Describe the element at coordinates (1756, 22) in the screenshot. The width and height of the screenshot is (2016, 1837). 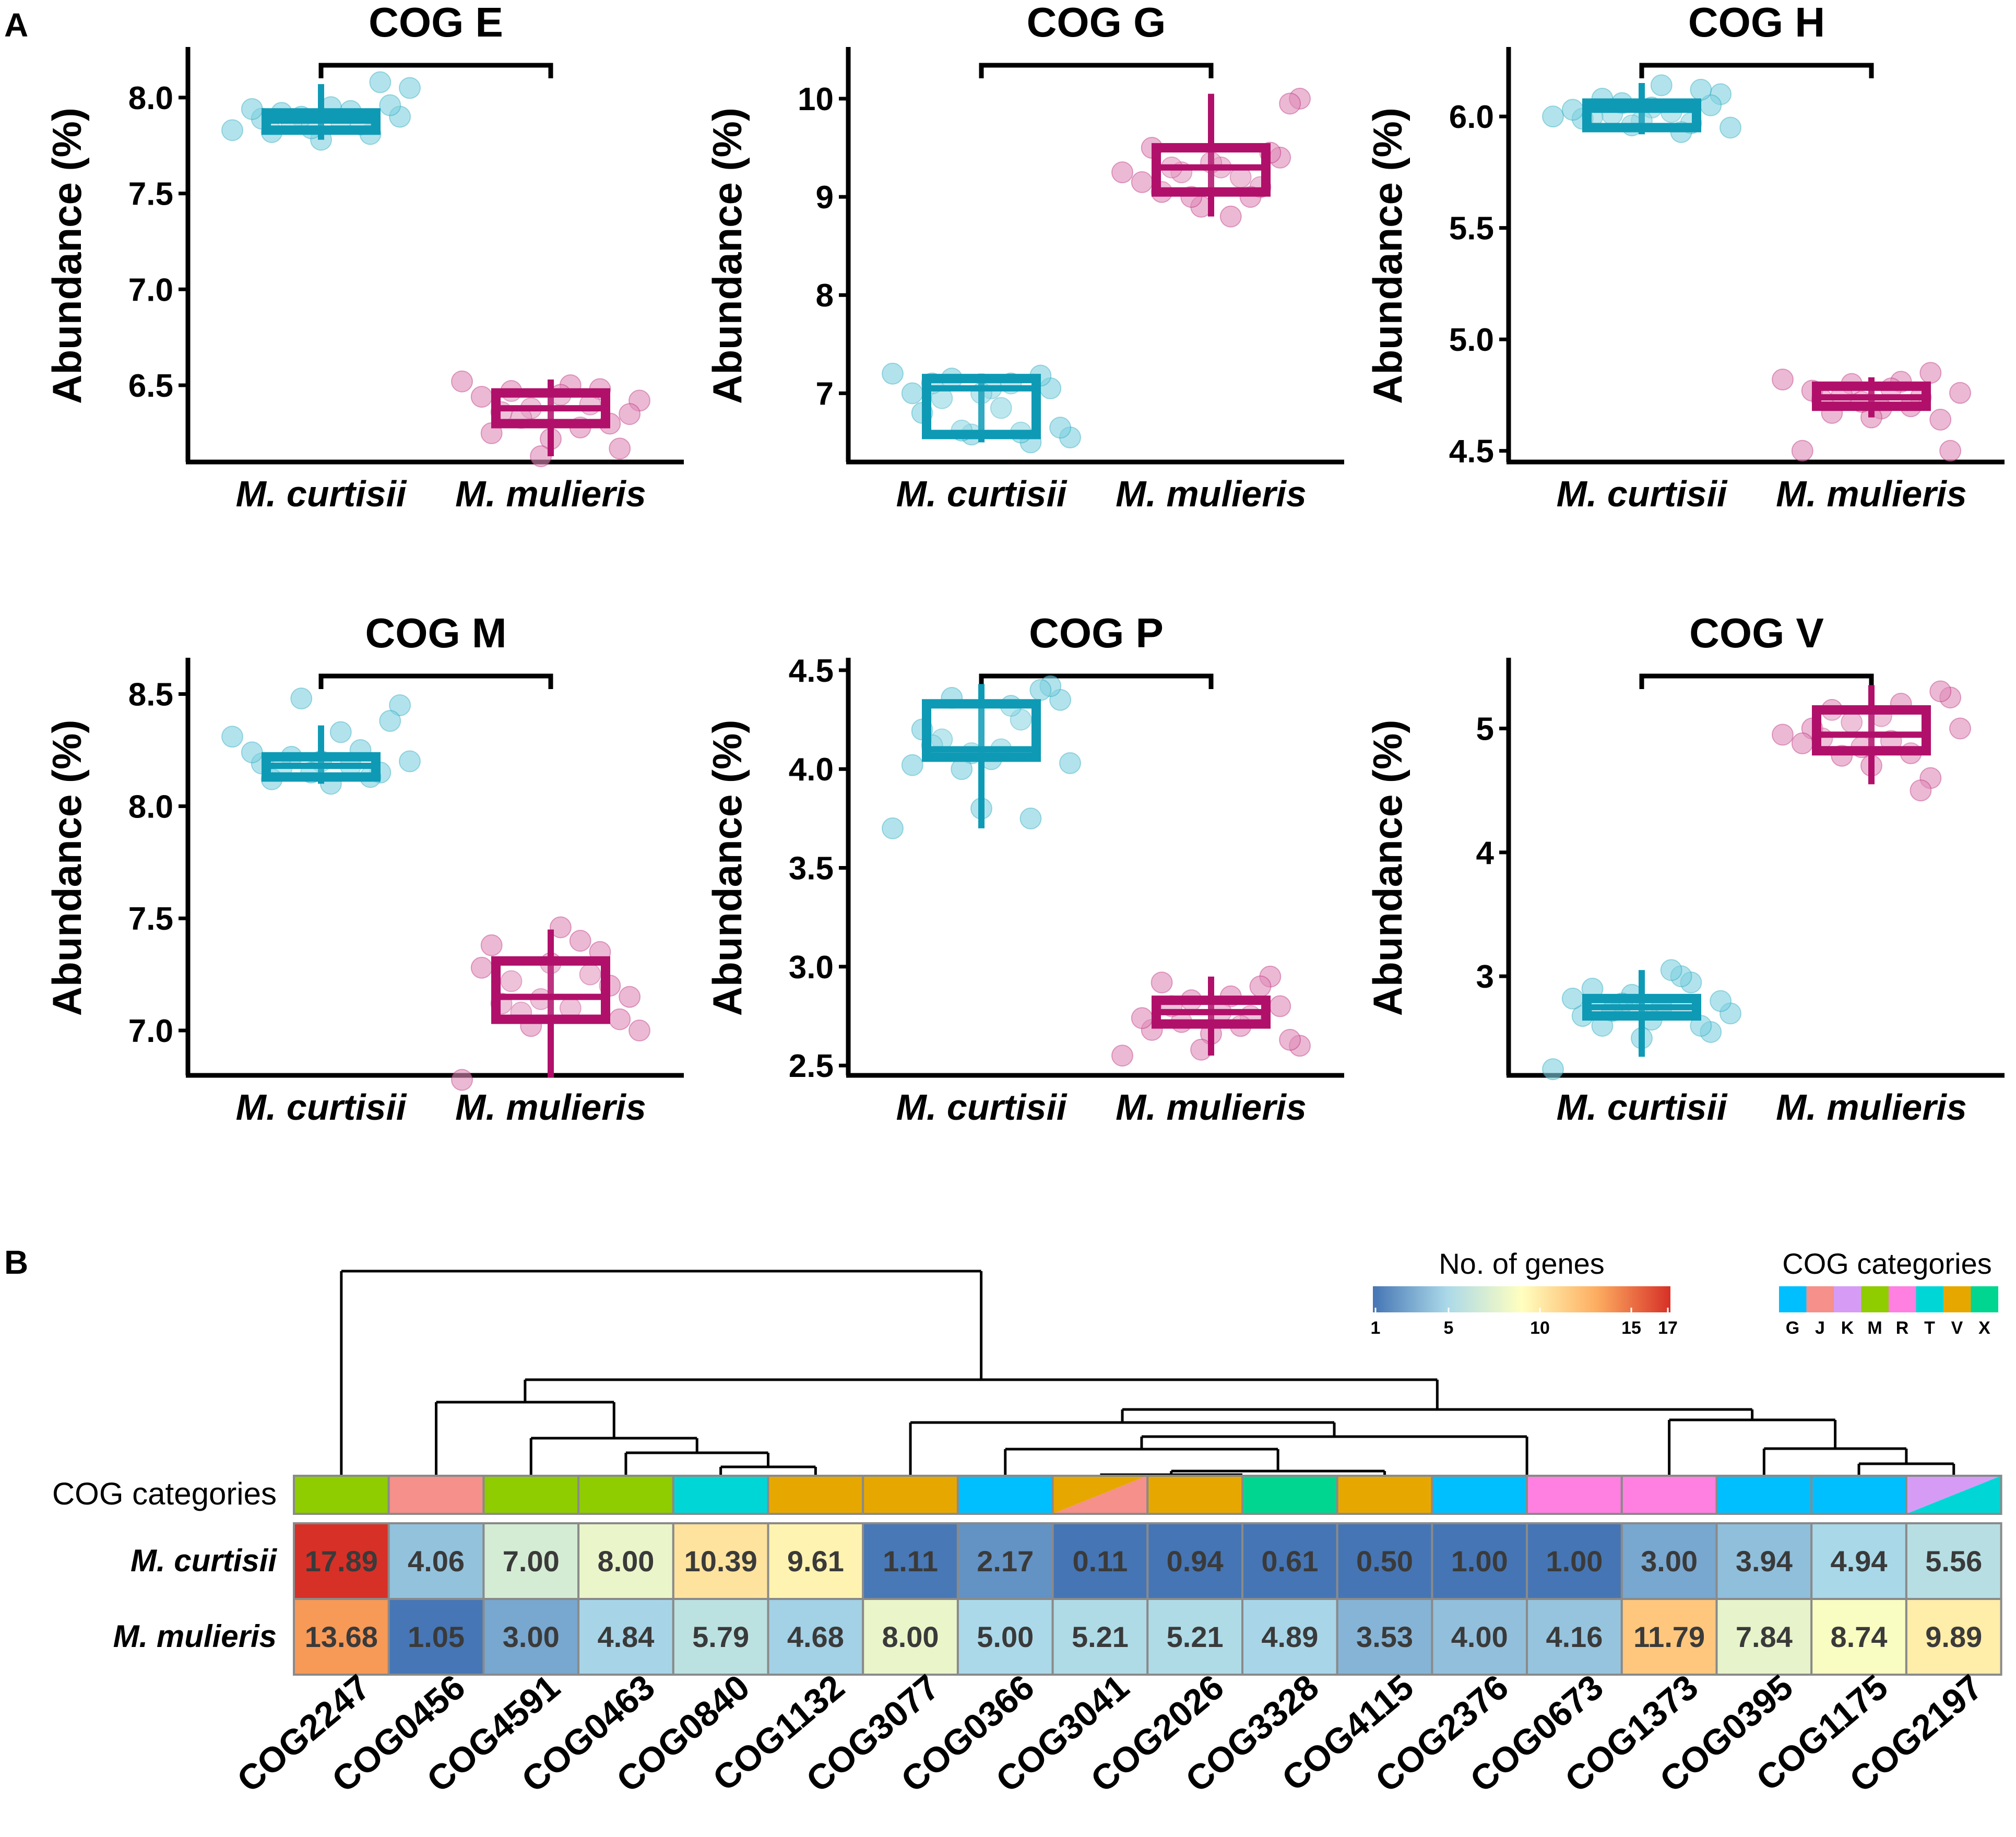
I see `chart-title: COG H` at that location.